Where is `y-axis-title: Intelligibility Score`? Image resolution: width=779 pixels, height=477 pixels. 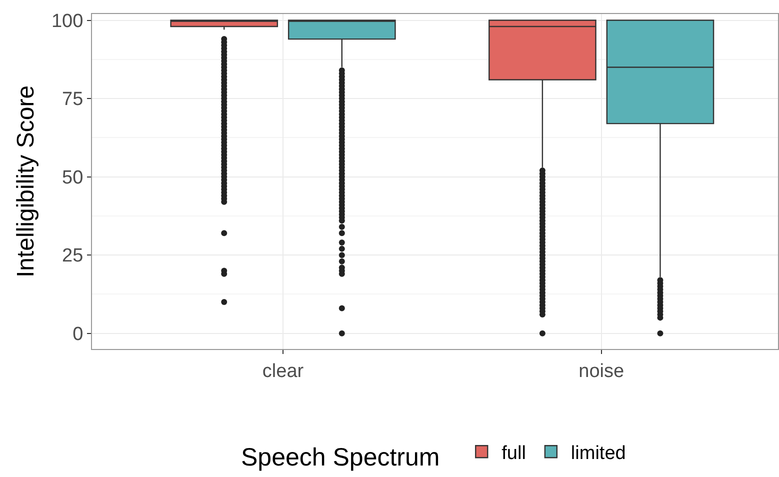 y-axis-title: Intelligibility Score is located at coordinates (26, 181).